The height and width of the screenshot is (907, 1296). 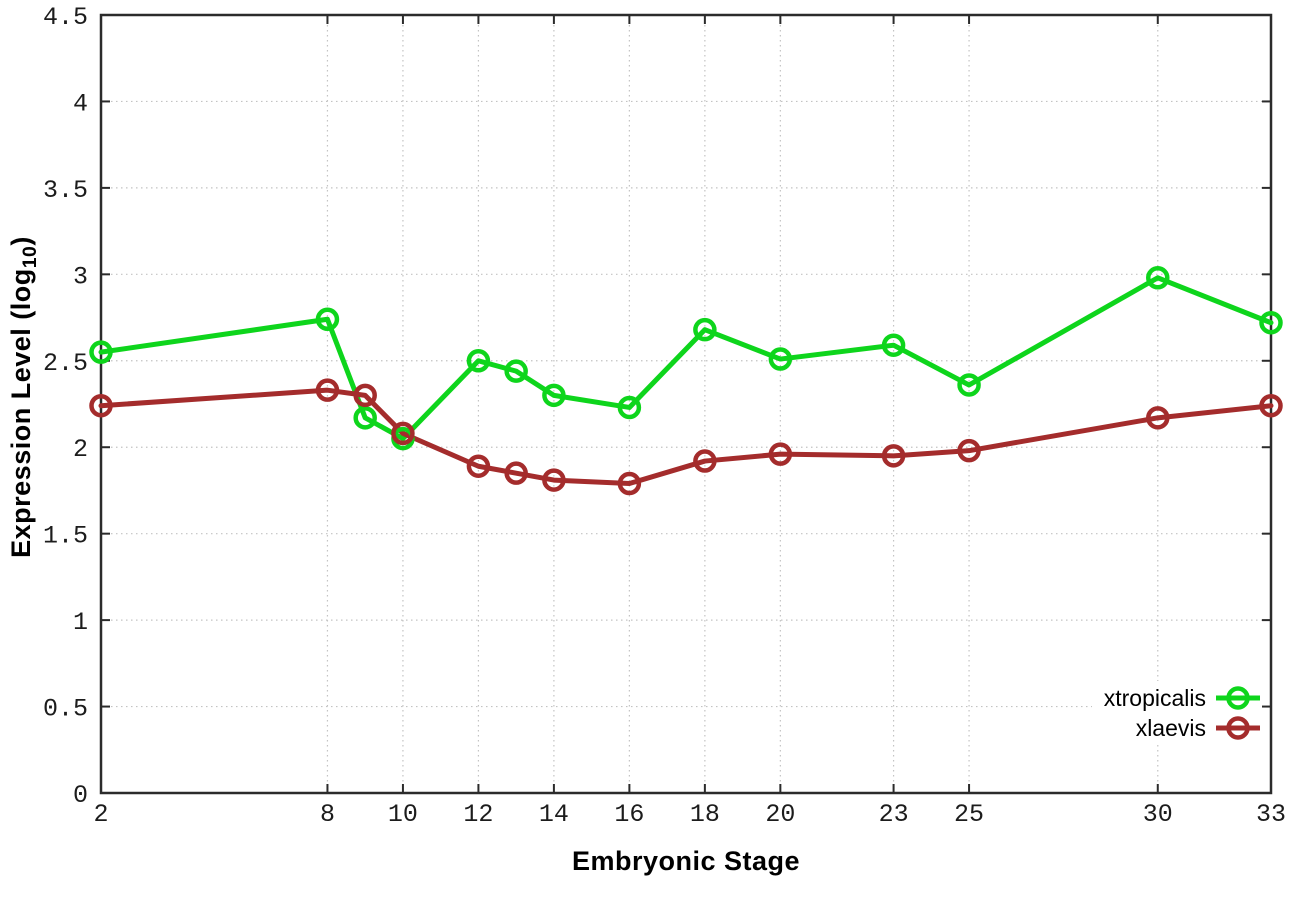 I want to click on x-tick-label: 20, so click(x=780, y=814).